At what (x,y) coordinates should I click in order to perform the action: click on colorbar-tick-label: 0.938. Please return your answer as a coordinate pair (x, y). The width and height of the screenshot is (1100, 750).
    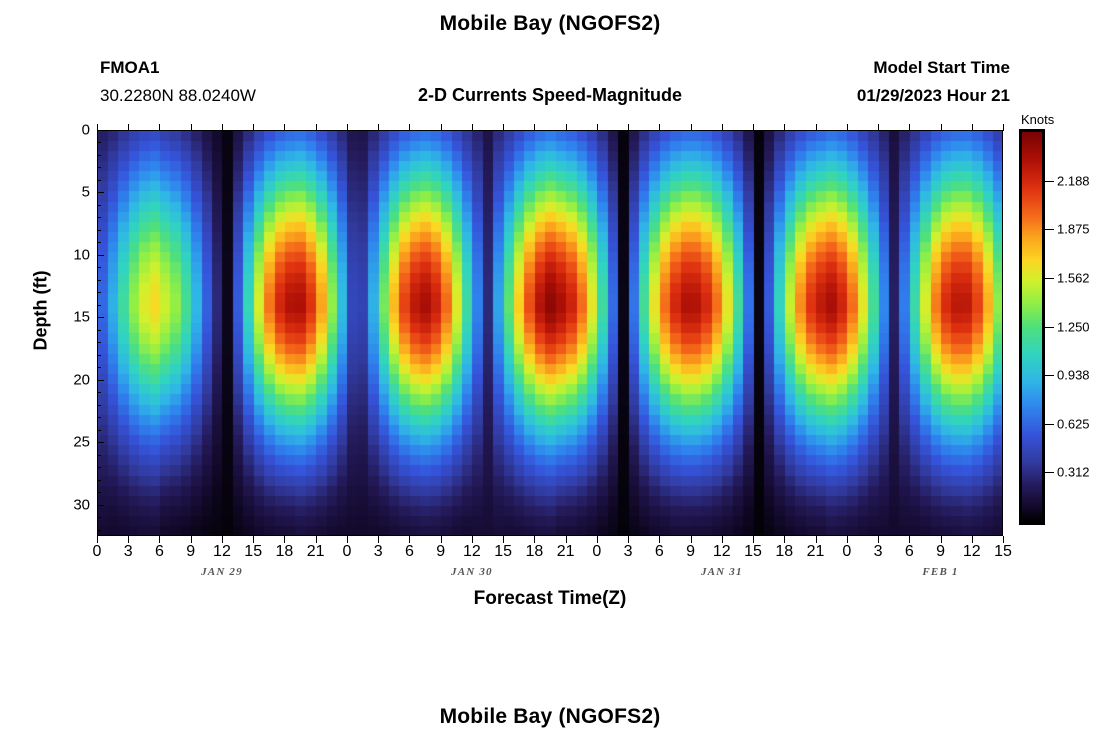
    Looking at the image, I should click on (1073, 375).